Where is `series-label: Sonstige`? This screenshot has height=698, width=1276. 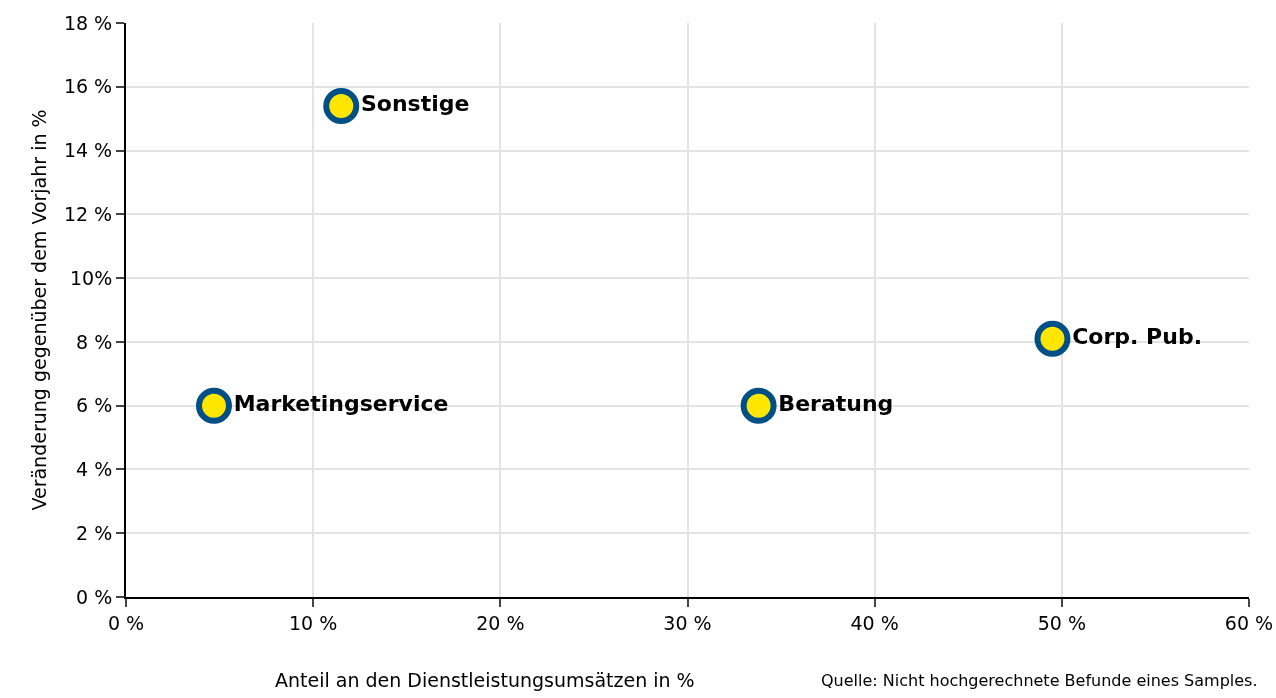
series-label: Sonstige is located at coordinates (415, 104).